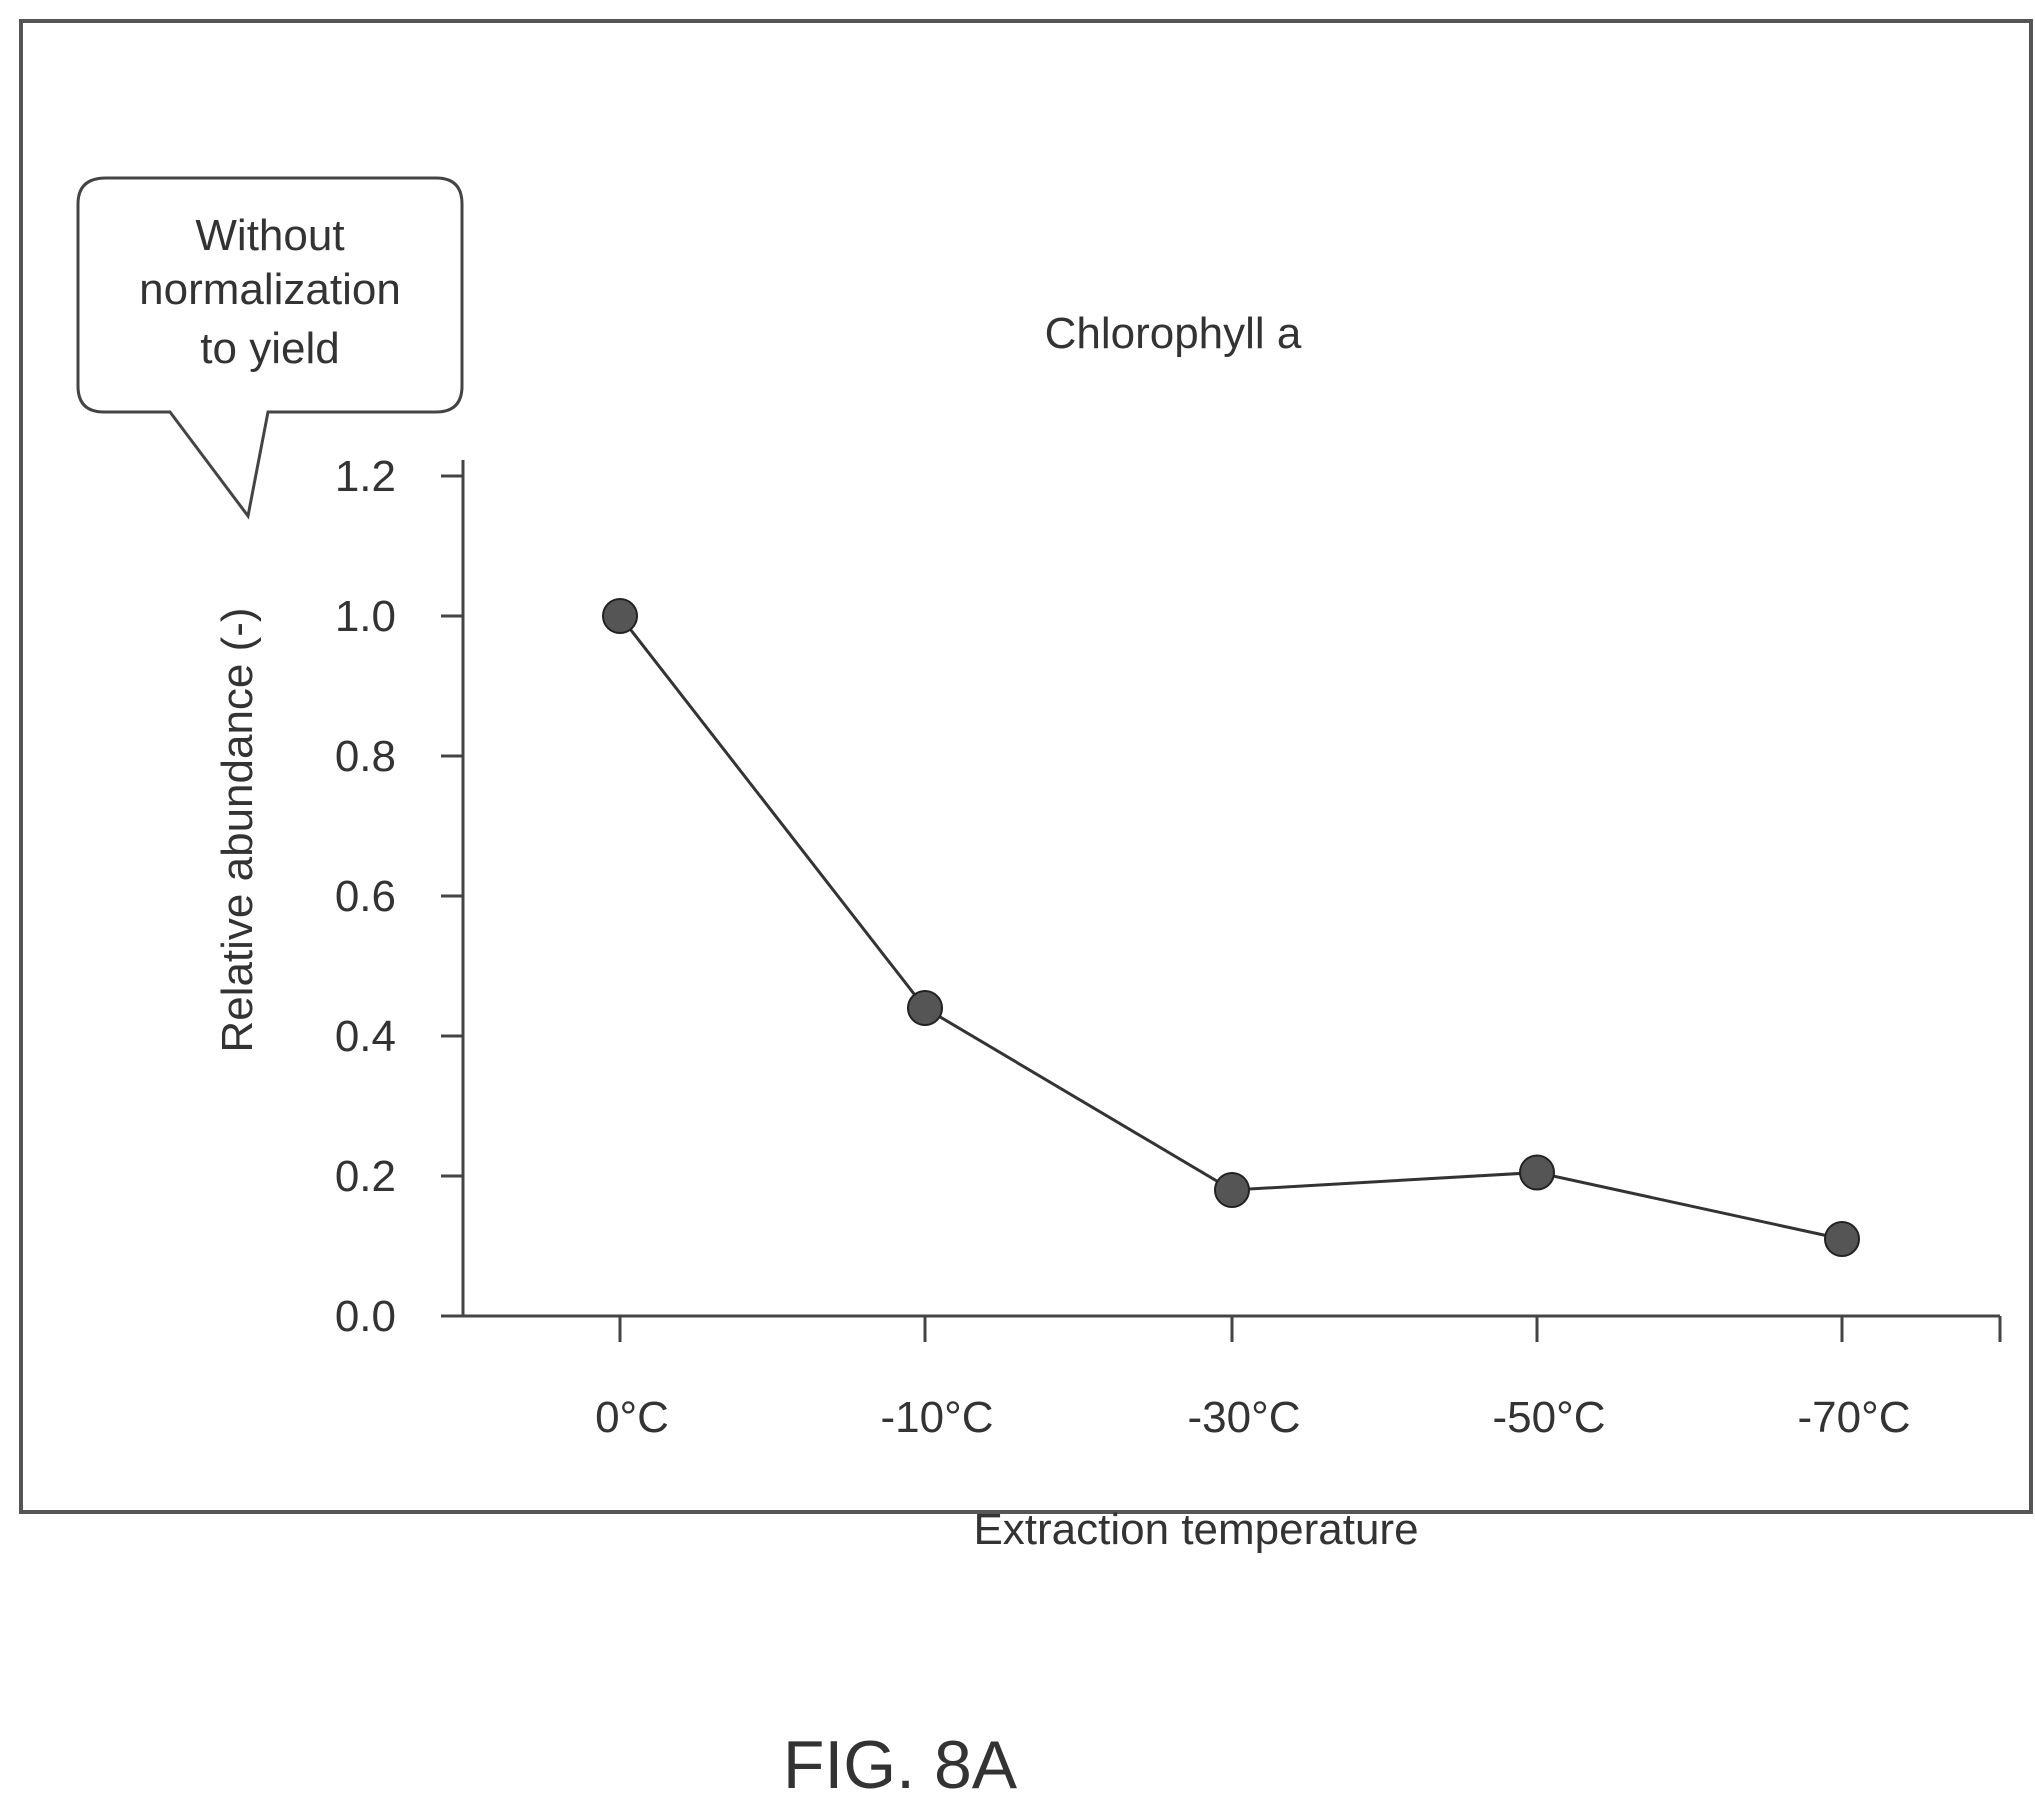 This screenshot has width=2035, height=1814. I want to click on x-tick-label: -10°C, so click(937, 1417).